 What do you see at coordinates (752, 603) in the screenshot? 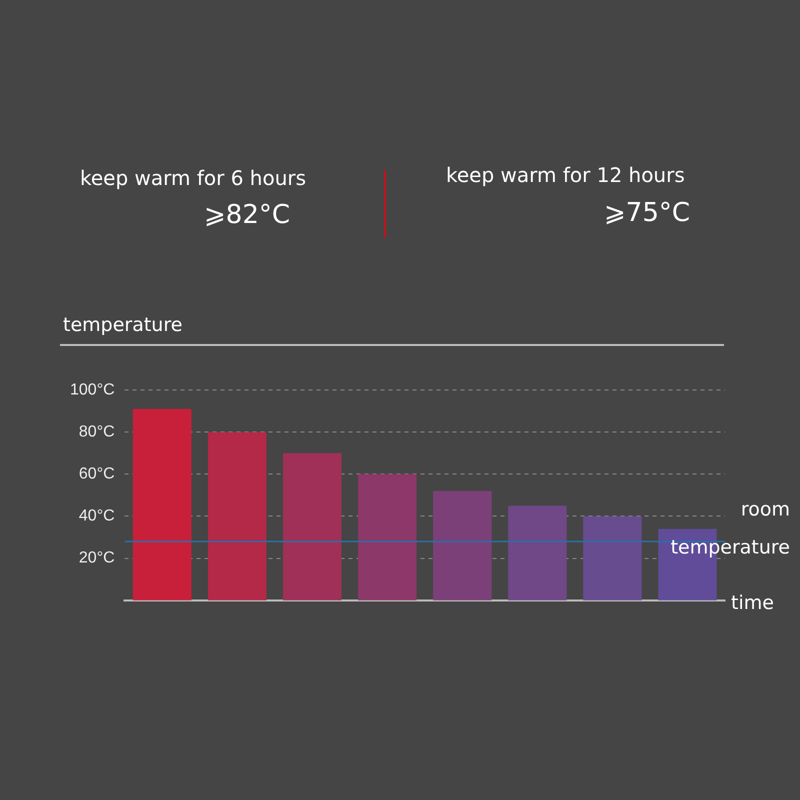
I see `x-axis-title: time` at bounding box center [752, 603].